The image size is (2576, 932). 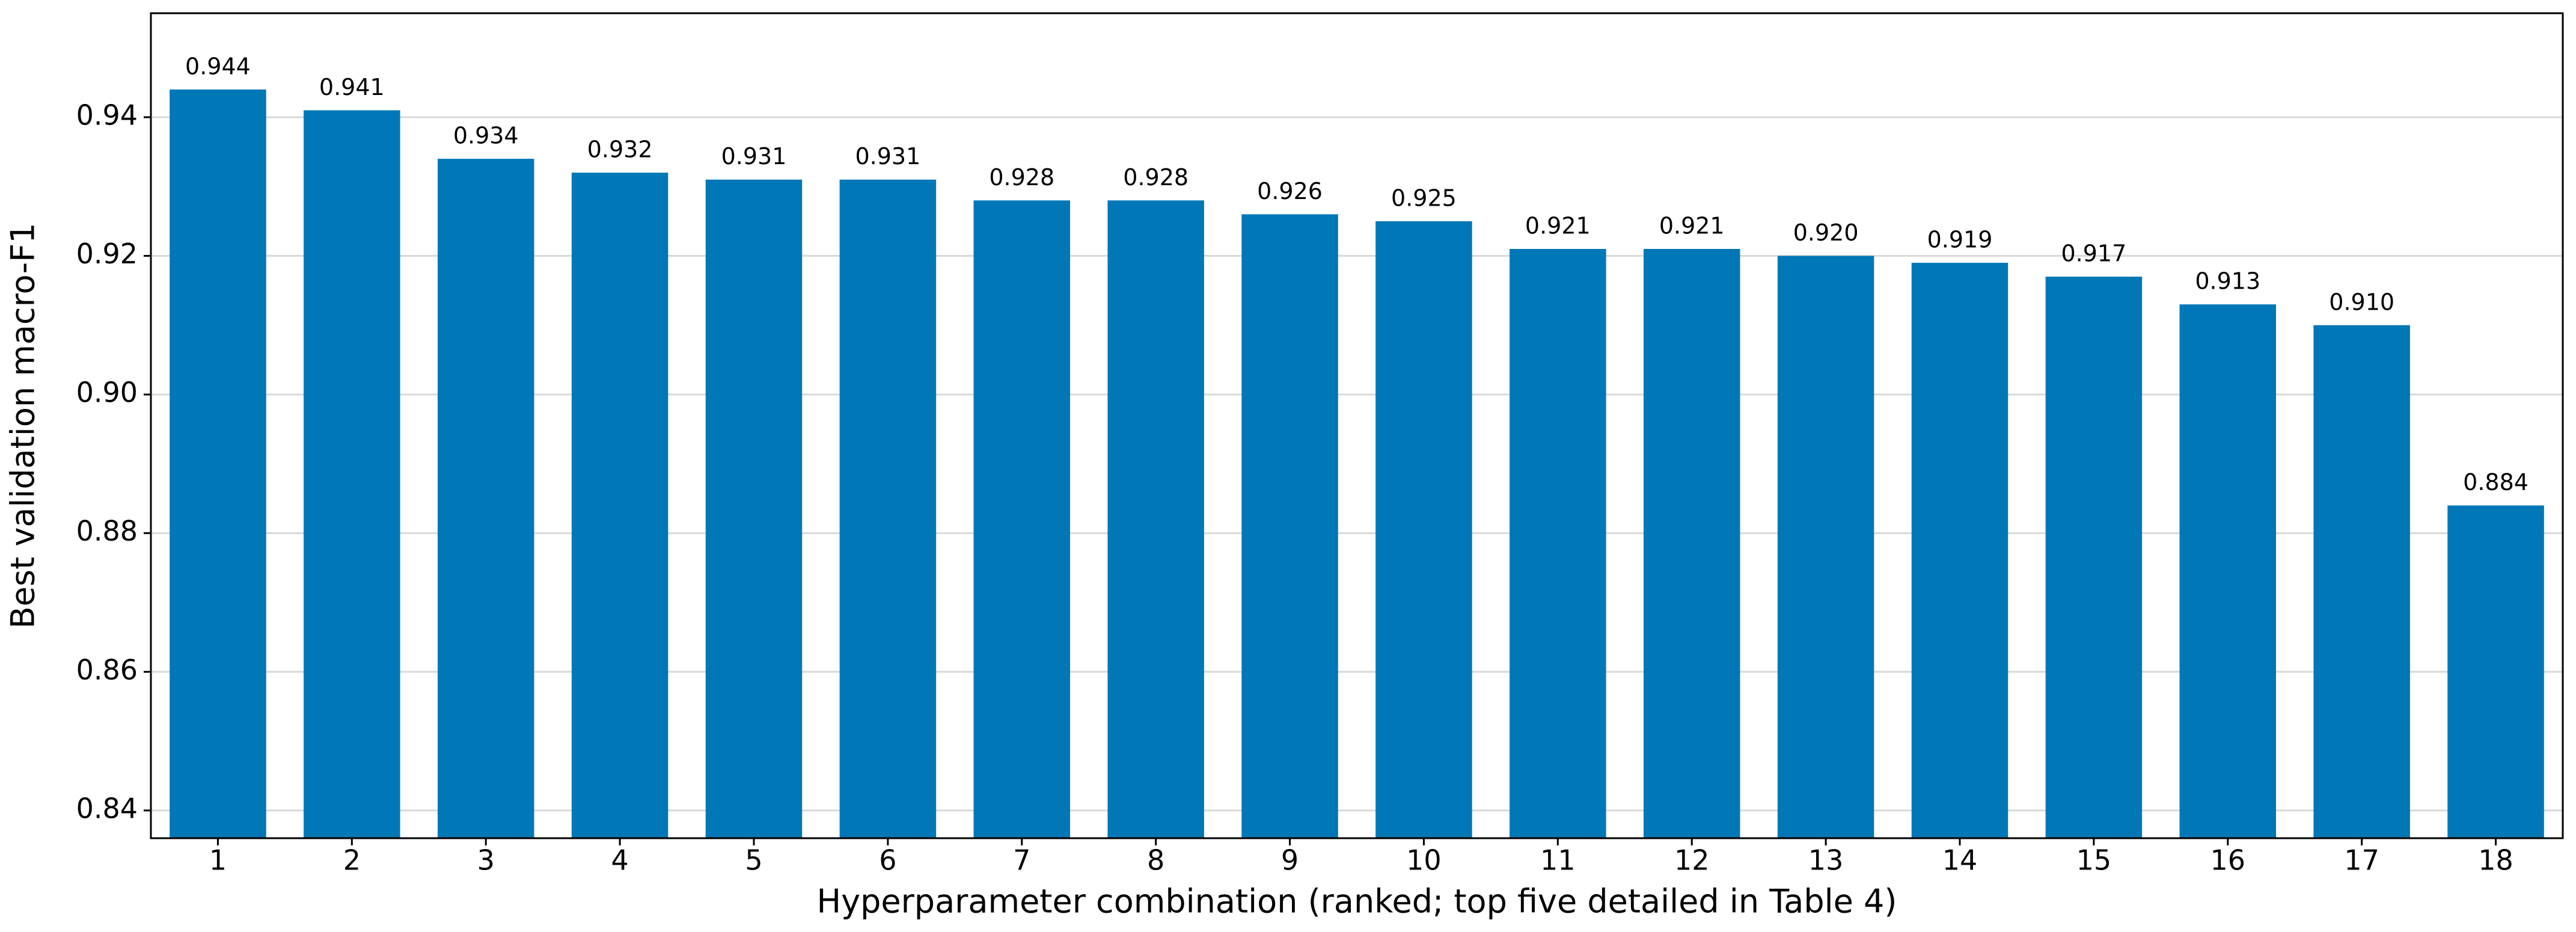 I want to click on x-tick-label: 6, so click(x=887, y=860).